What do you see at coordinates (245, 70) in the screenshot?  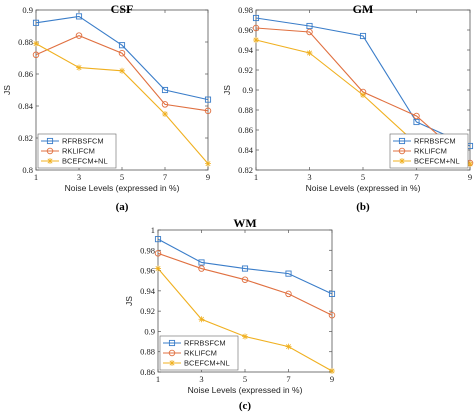 I see `y-tick-label: 0.92` at bounding box center [245, 70].